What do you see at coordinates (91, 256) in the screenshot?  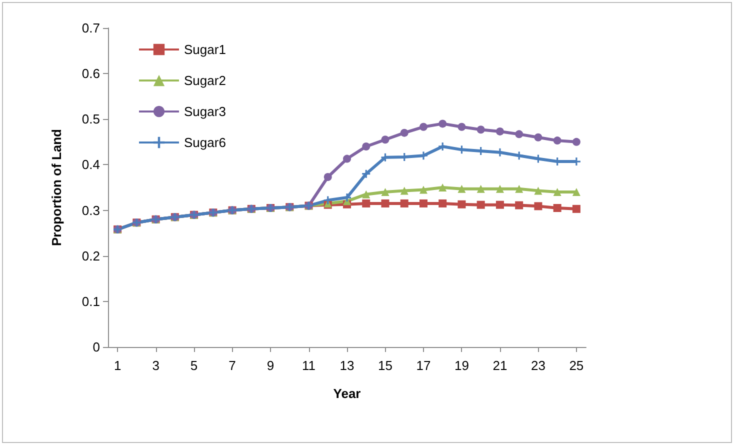 I see `y-tick-label: 0.2` at bounding box center [91, 256].